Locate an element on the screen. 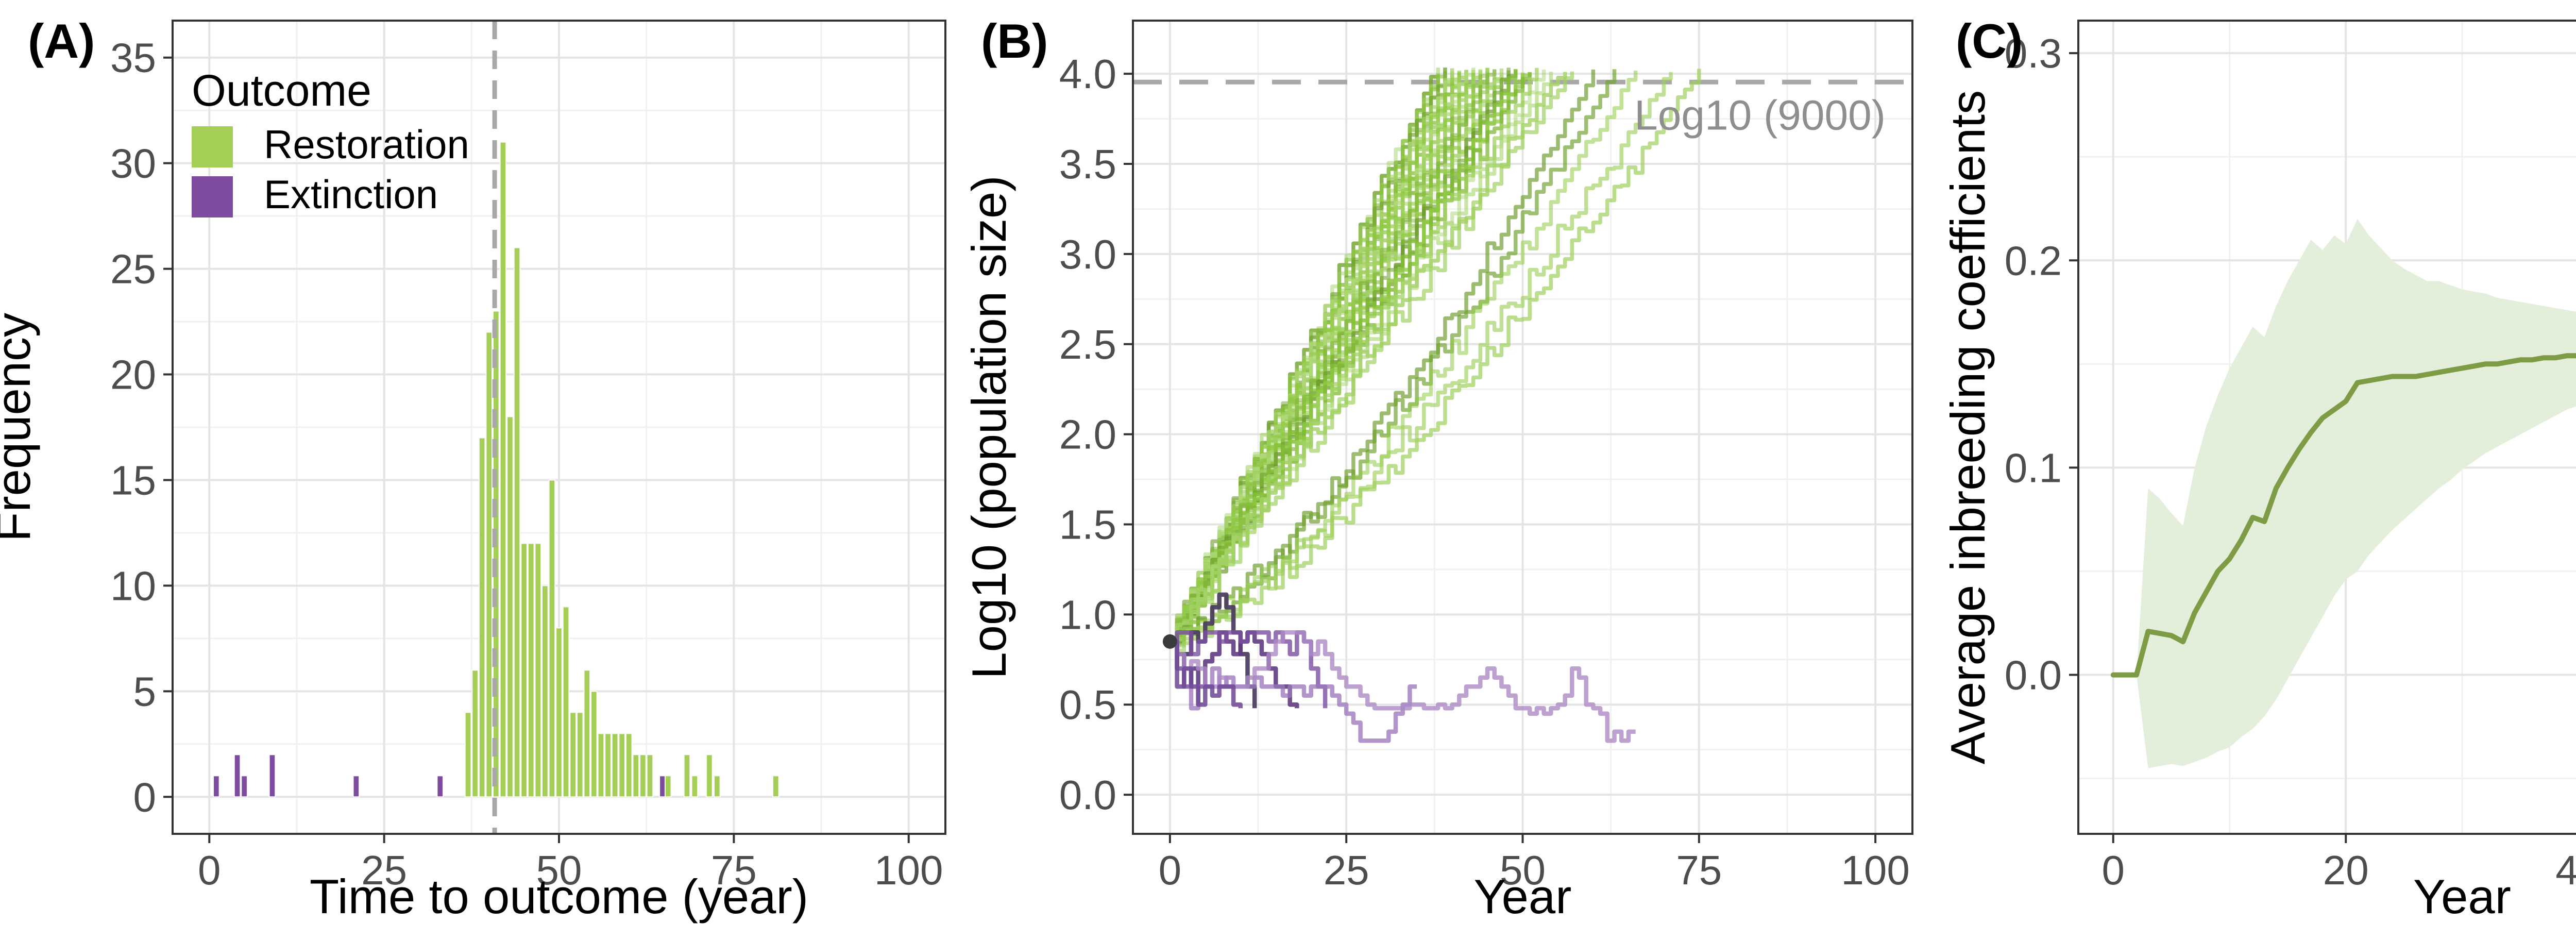 The height and width of the screenshot is (940, 2576). threshold-annotation: Log10 (9000) is located at coordinates (1760, 115).